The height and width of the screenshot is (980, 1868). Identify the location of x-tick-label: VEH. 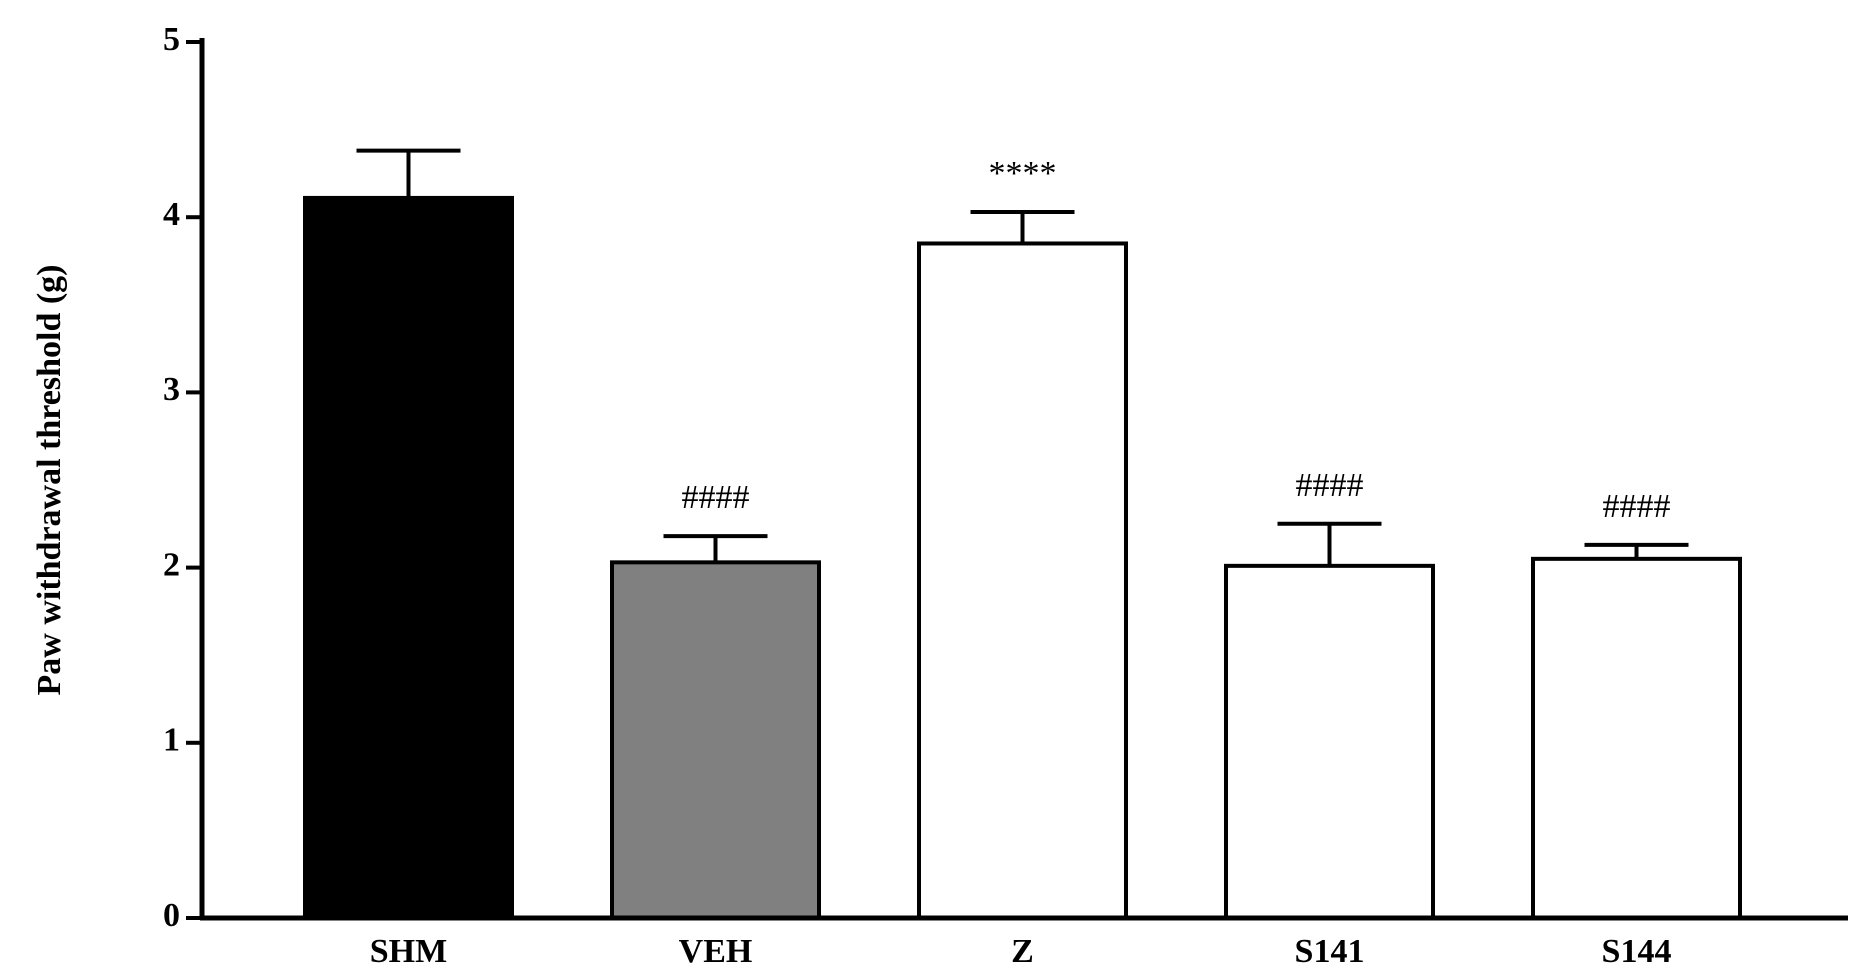
(716, 951).